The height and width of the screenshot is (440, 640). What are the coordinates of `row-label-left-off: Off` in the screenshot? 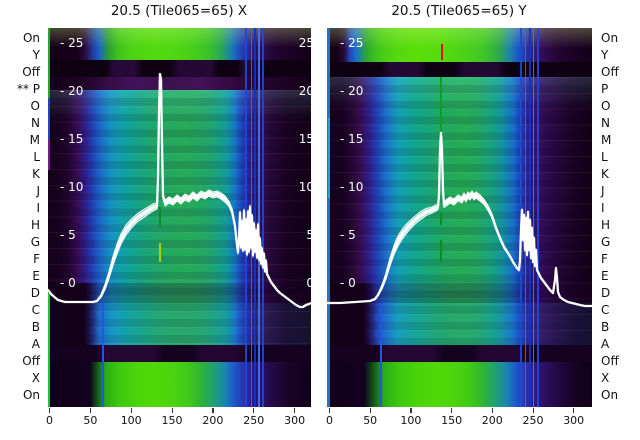 It's located at (31, 72).